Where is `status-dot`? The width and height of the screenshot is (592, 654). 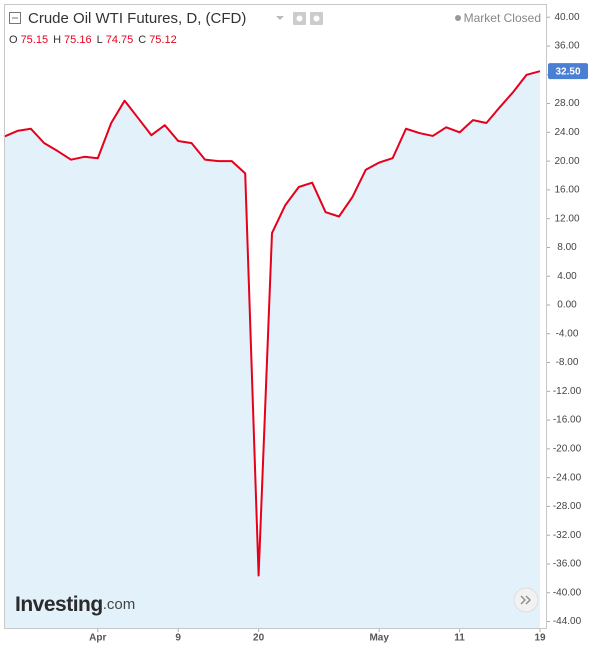
status-dot is located at coordinates (458, 18).